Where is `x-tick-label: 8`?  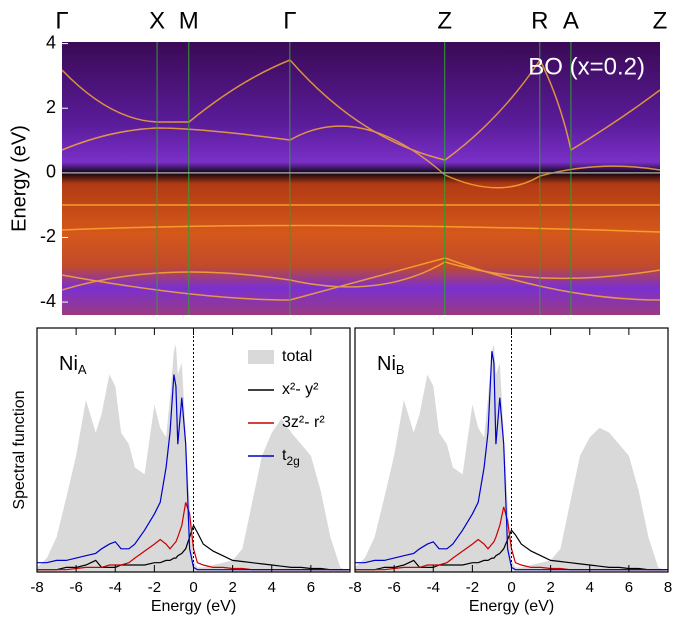 x-tick-label: 8 is located at coordinates (668, 587).